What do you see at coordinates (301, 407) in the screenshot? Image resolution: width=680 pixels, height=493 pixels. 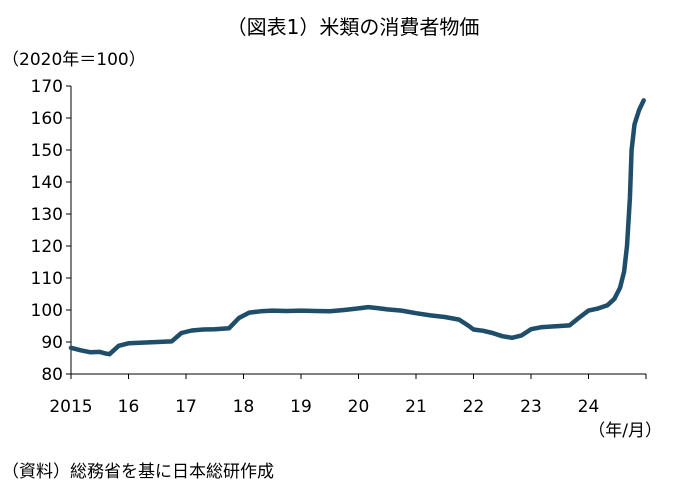 I see `x-tick-label: 19` at bounding box center [301, 407].